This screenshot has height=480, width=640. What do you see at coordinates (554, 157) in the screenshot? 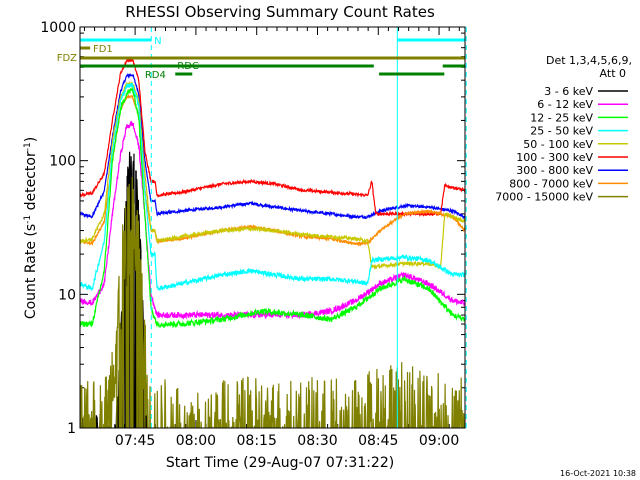
I see `legend-label: 100 - 300 keV` at bounding box center [554, 157].